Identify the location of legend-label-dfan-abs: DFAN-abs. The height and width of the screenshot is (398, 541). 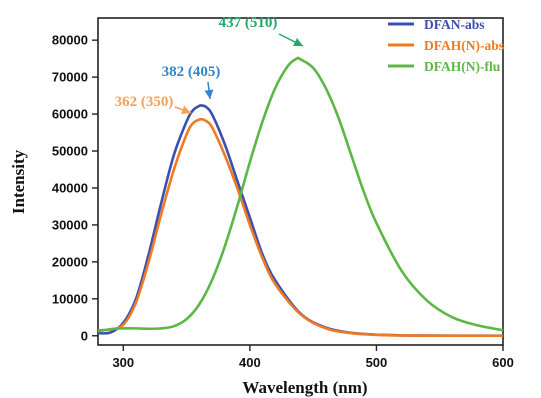
(454, 24).